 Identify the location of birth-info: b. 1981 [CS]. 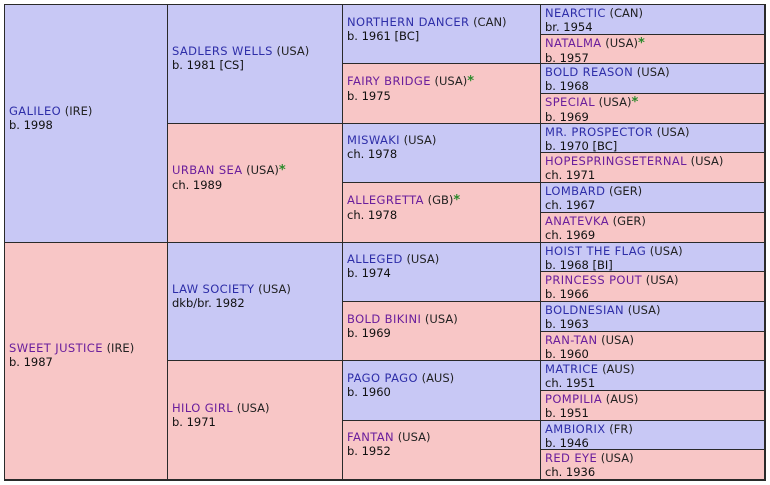
(208, 65).